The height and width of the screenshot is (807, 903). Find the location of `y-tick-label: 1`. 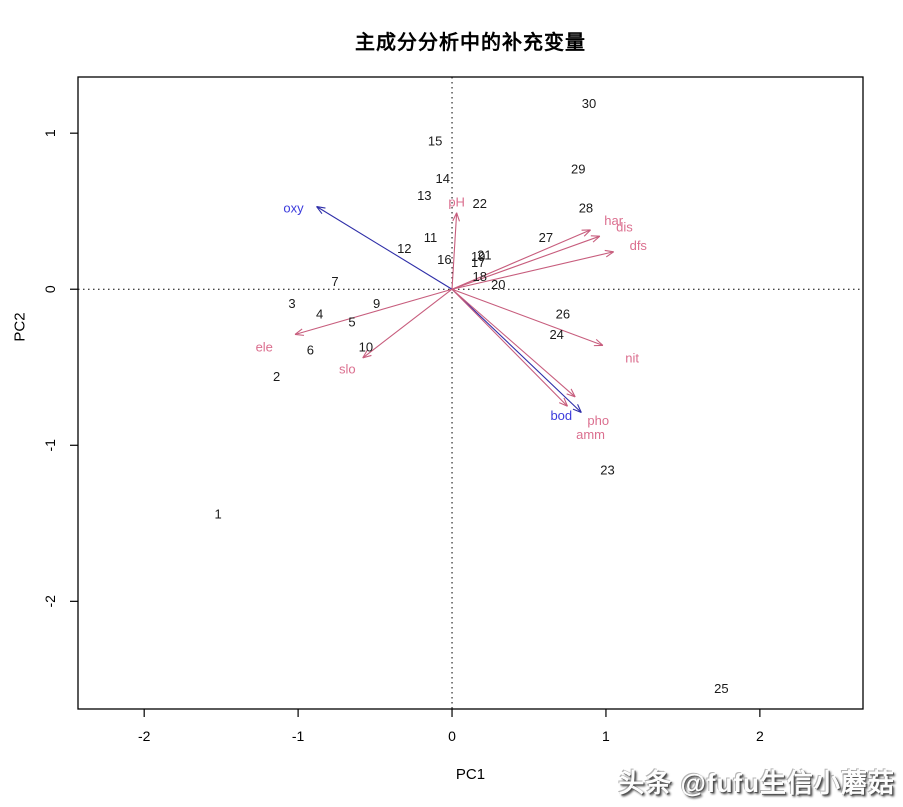

y-tick-label: 1 is located at coordinates (50, 133).